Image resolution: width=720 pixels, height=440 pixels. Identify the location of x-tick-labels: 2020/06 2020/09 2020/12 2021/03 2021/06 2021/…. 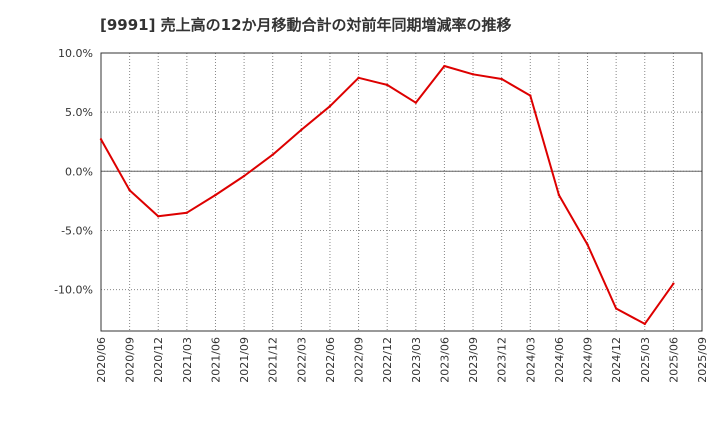
(402, 360).